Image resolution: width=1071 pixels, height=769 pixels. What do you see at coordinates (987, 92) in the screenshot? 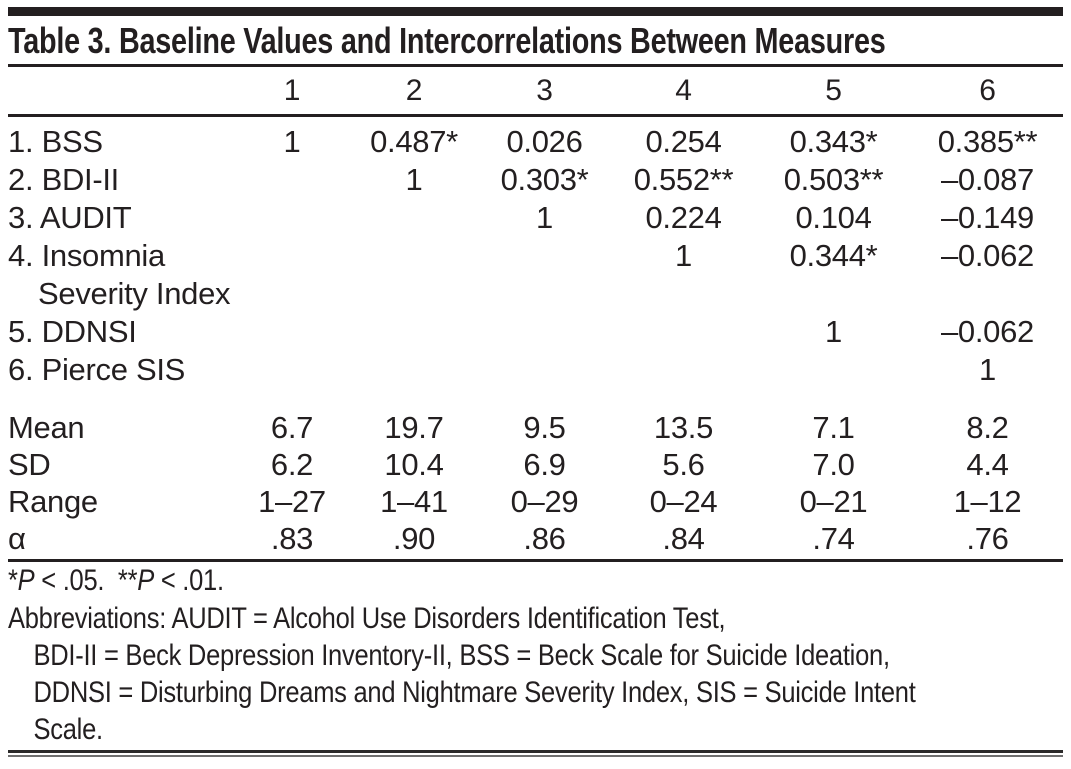
I see `column-header-6: 6` at bounding box center [987, 92].